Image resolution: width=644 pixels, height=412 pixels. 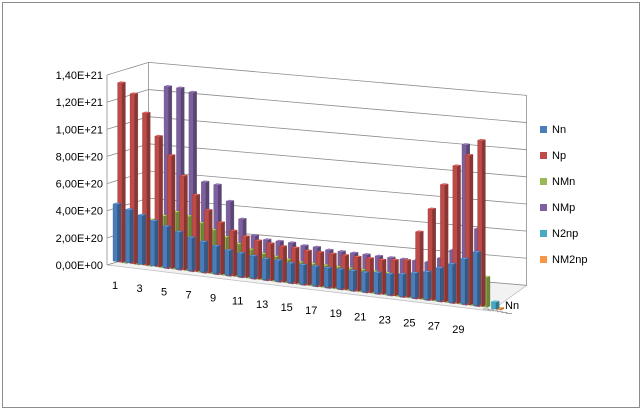 What do you see at coordinates (237, 302) in the screenshot?
I see `x-tick-label: 11` at bounding box center [237, 302].